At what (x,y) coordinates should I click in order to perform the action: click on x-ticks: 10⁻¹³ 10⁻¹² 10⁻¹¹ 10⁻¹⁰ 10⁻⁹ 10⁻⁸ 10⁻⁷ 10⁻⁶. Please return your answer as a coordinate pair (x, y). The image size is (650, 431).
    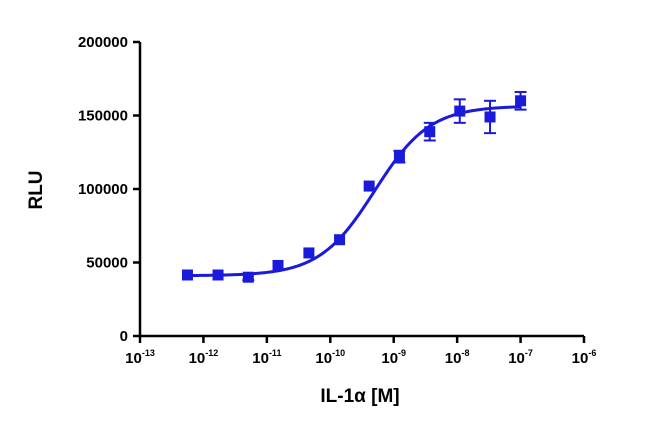
    Looking at the image, I should click on (360, 351).